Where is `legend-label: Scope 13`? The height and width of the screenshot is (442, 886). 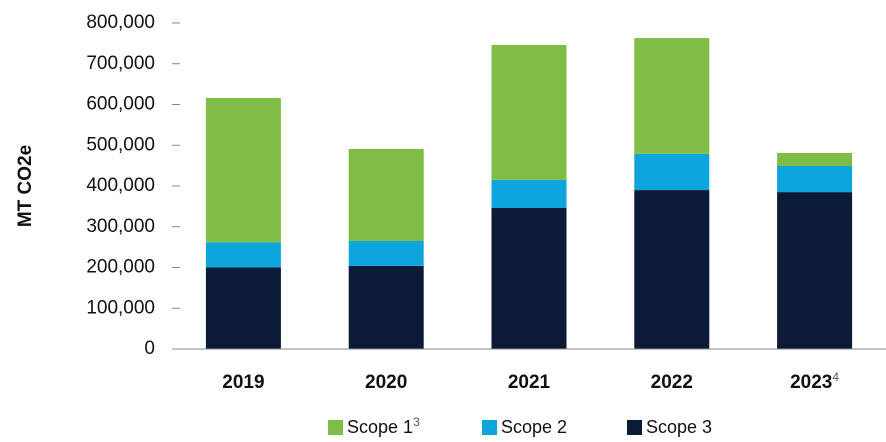 legend-label: Scope 13 is located at coordinates (383, 426).